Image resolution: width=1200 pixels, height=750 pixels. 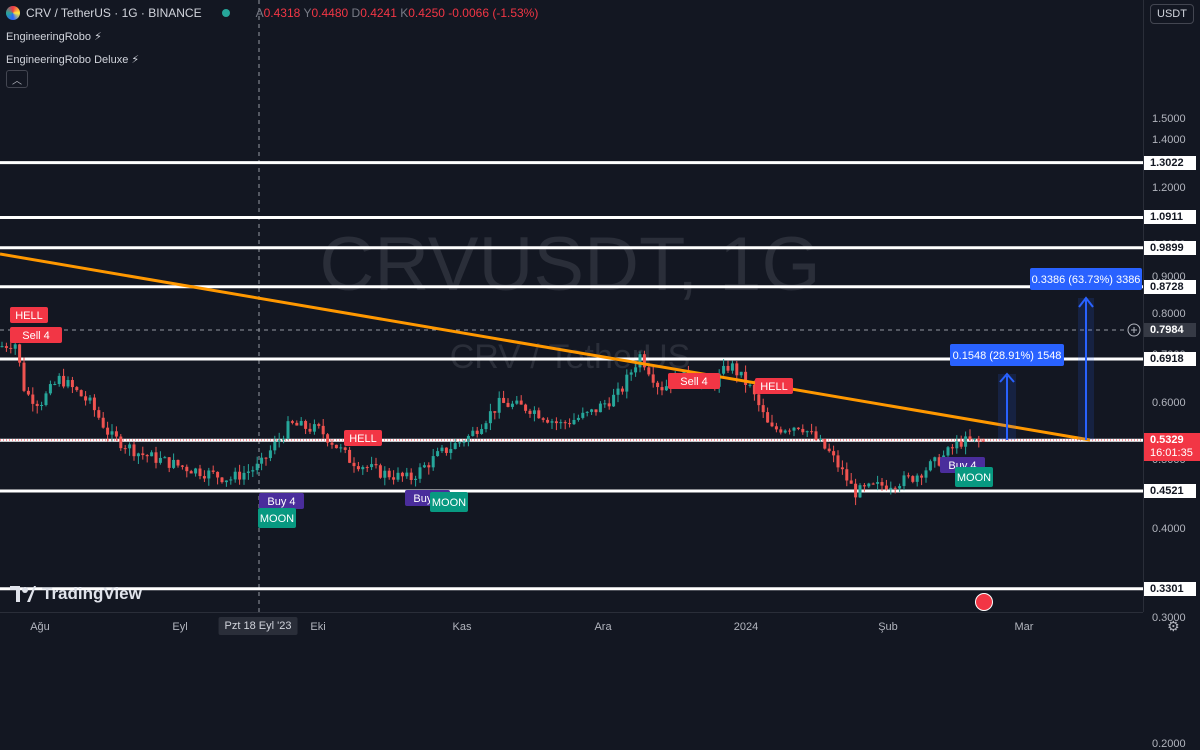 What do you see at coordinates (984, 602) in the screenshot?
I see `us-flag-icon` at bounding box center [984, 602].